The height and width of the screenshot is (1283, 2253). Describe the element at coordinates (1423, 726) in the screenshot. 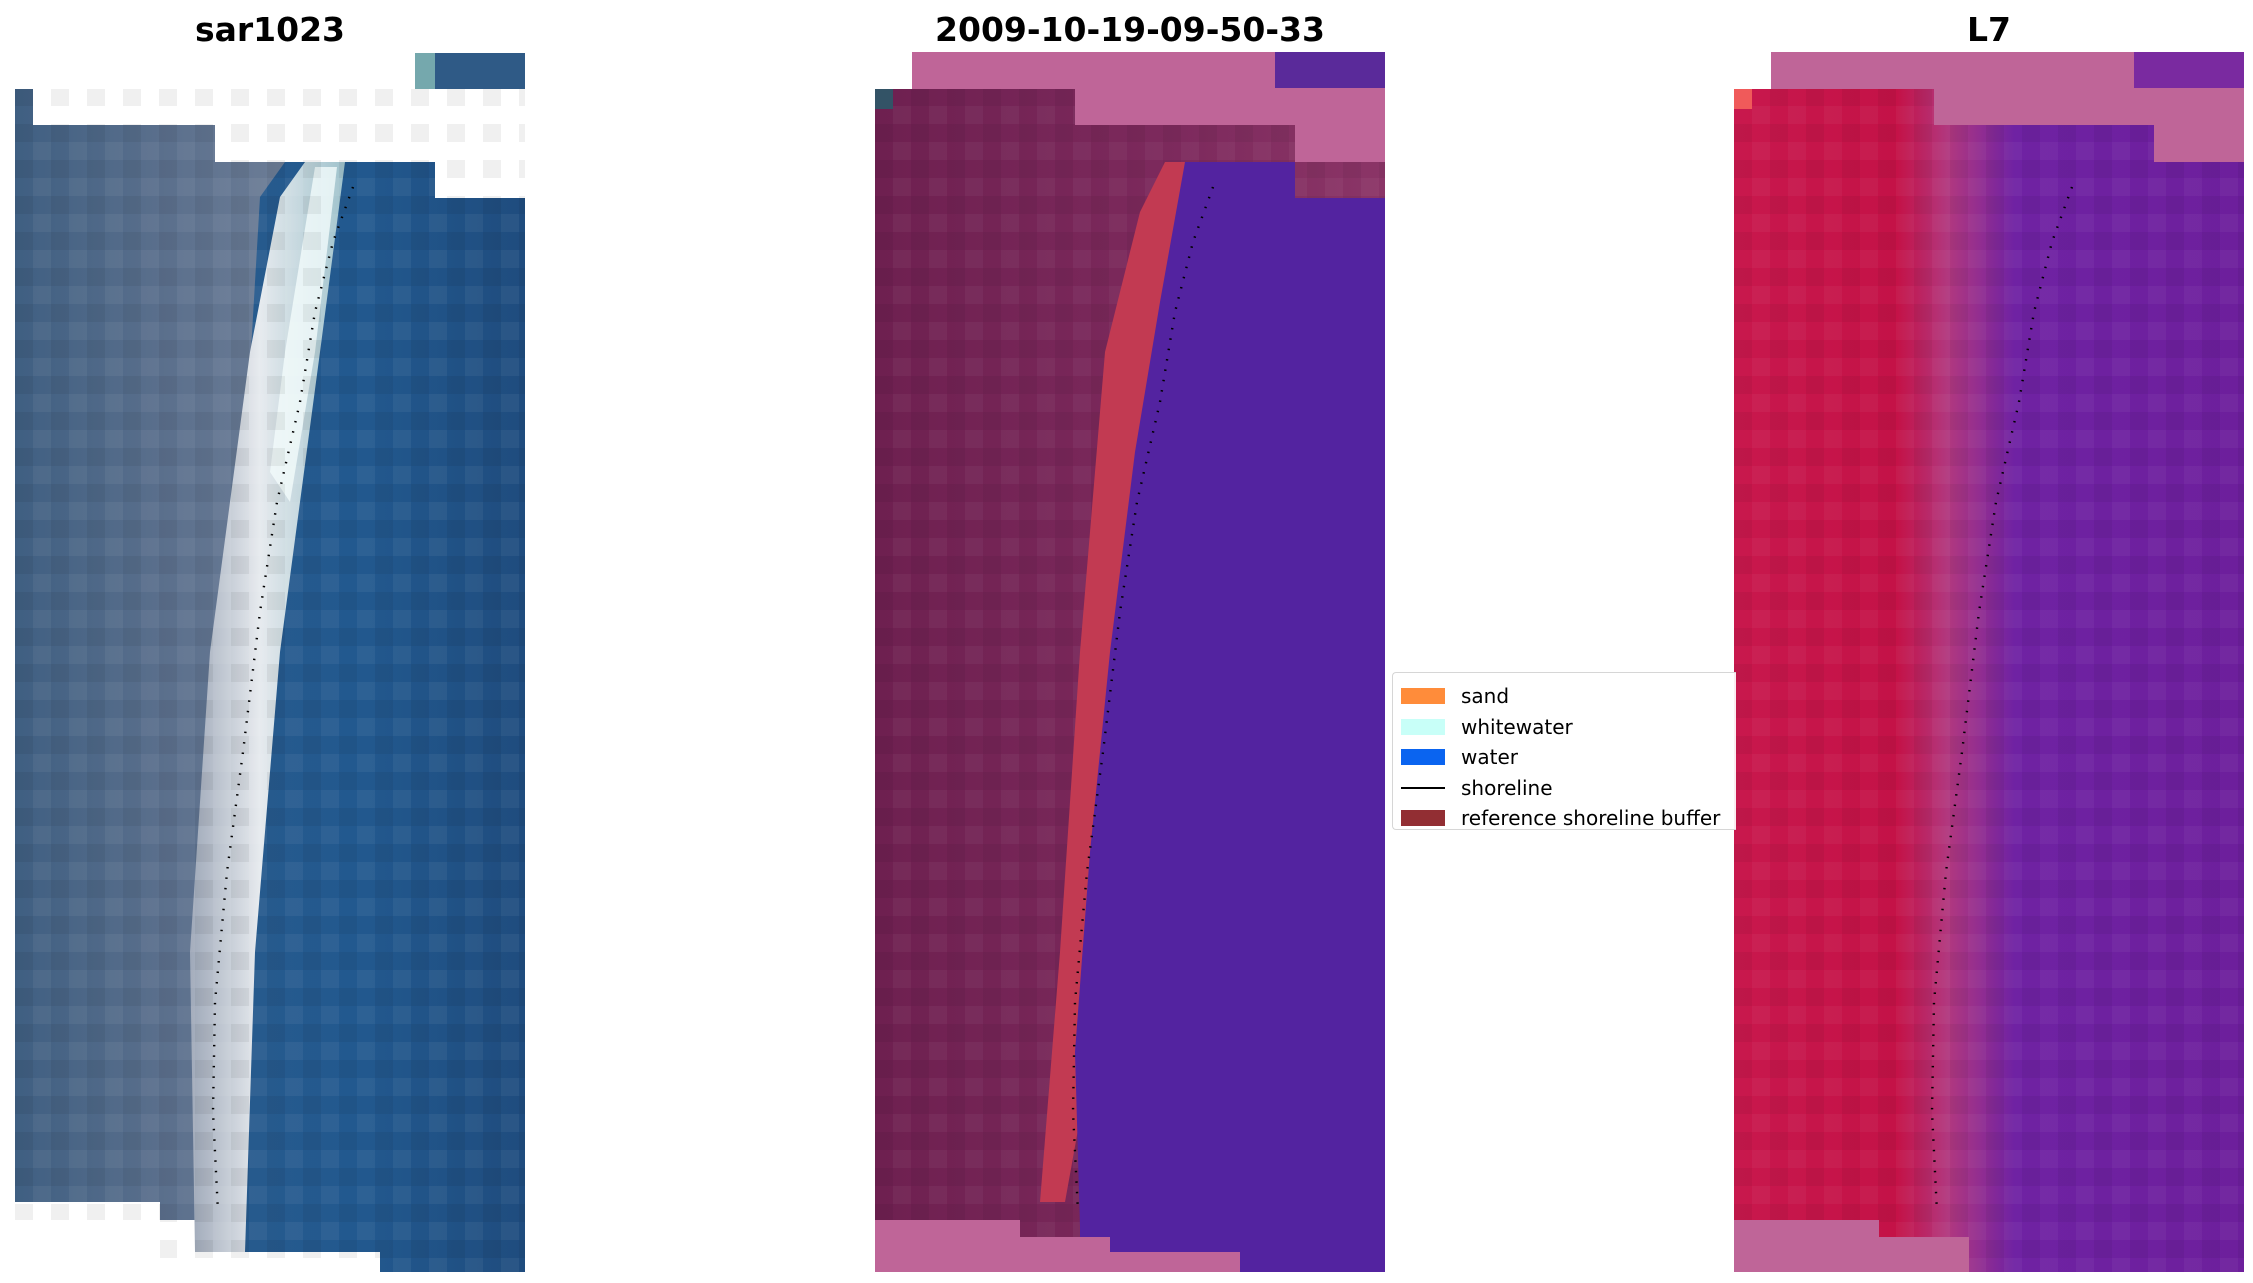

I see `legend-swatch-whitewater` at that location.